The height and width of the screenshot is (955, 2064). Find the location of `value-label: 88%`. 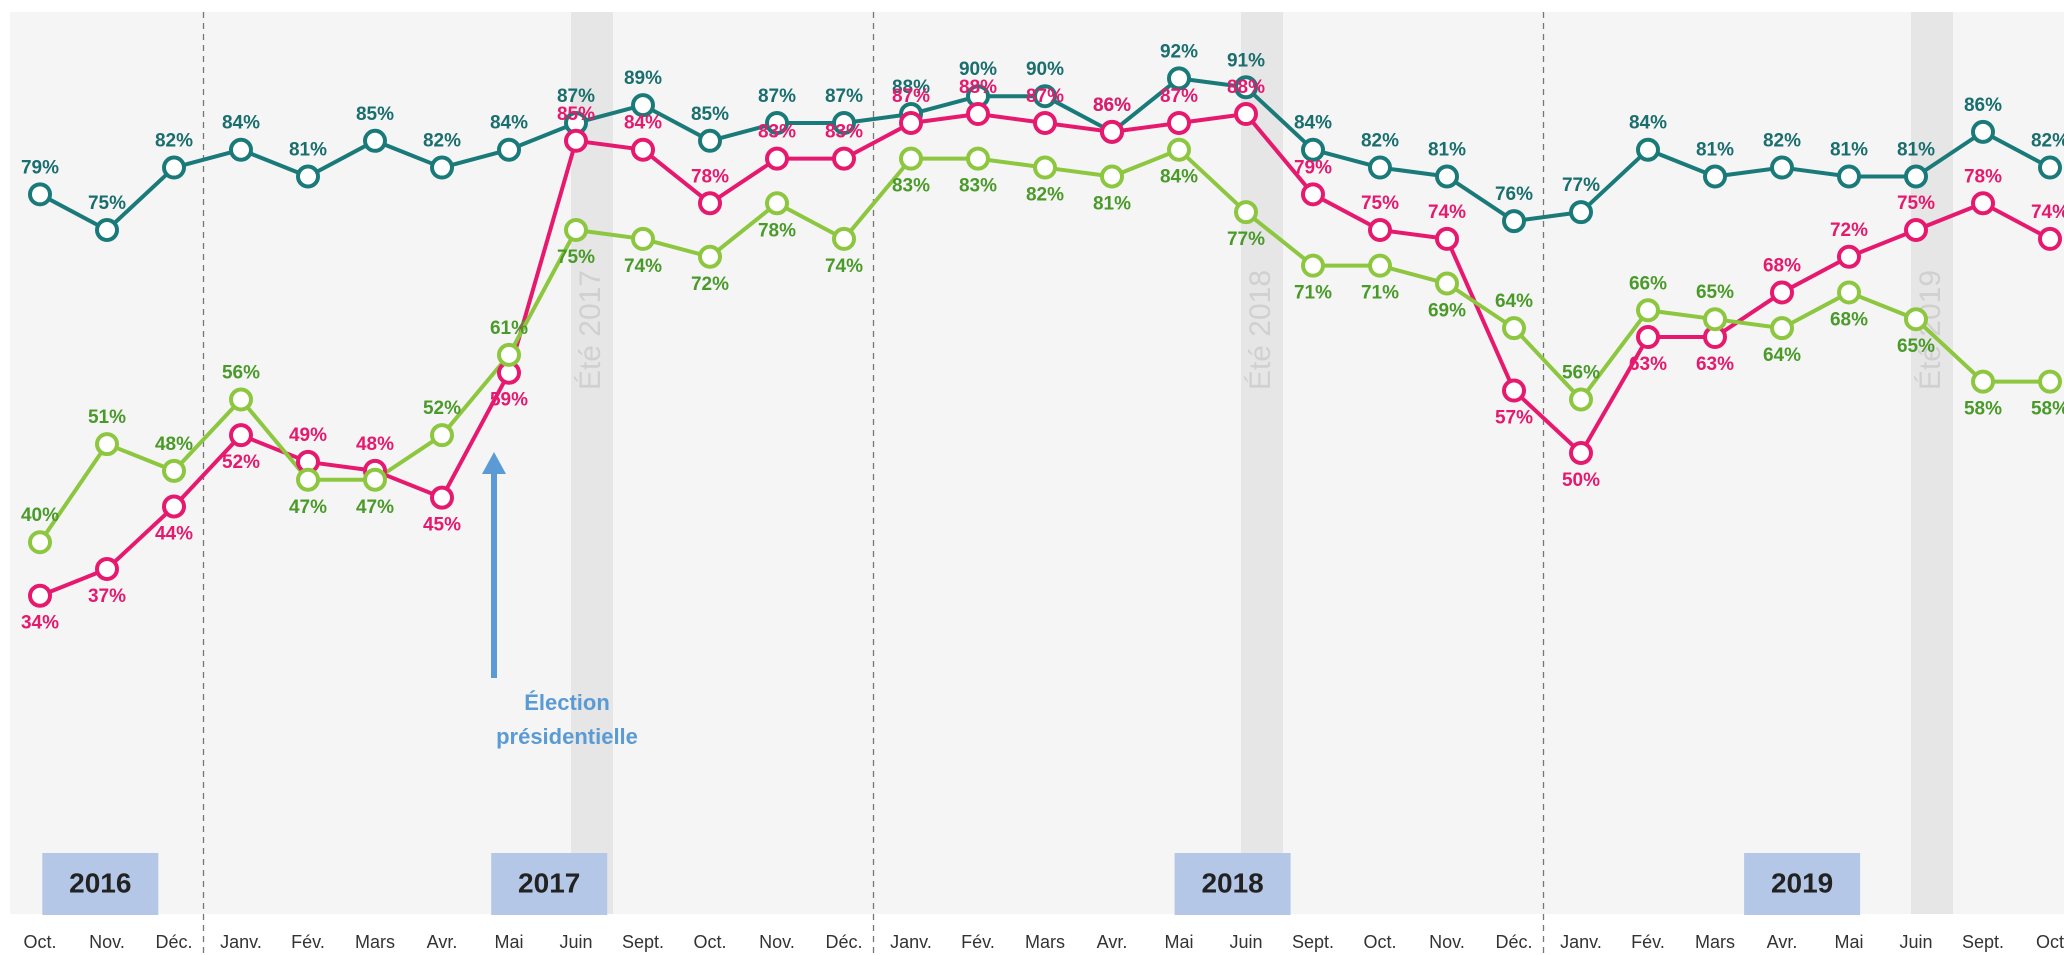

value-label: 88% is located at coordinates (911, 87).